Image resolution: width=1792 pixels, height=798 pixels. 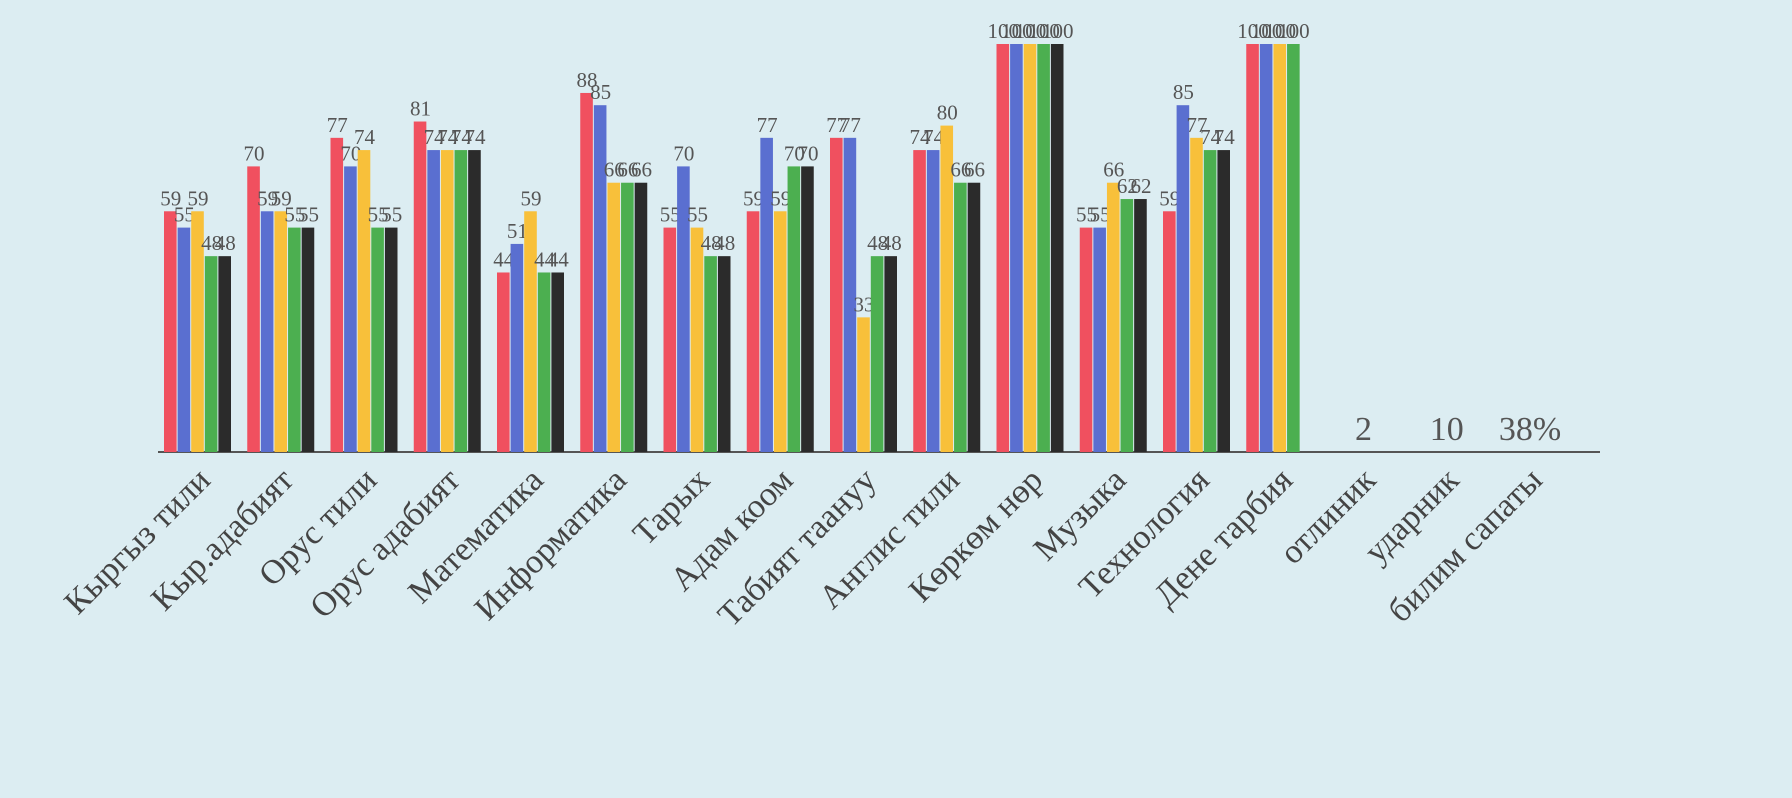 What do you see at coordinates (864, 304) in the screenshot?
I see `data-label: 33` at bounding box center [864, 304].